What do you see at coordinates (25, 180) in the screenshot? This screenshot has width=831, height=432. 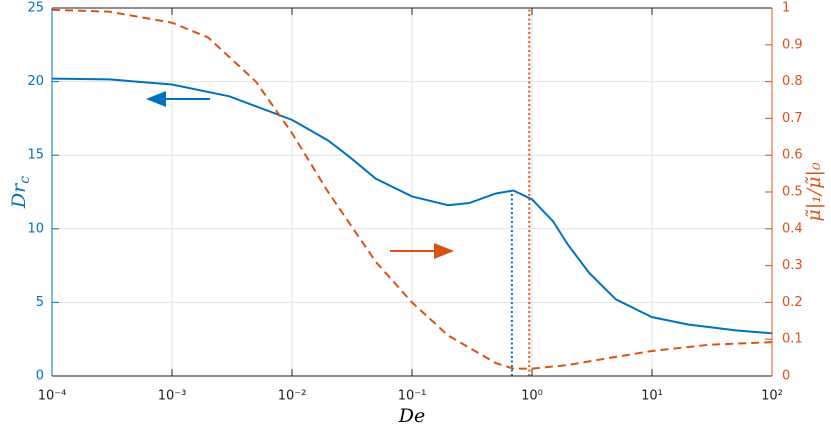 I see `y-label-sub: c` at bounding box center [25, 180].